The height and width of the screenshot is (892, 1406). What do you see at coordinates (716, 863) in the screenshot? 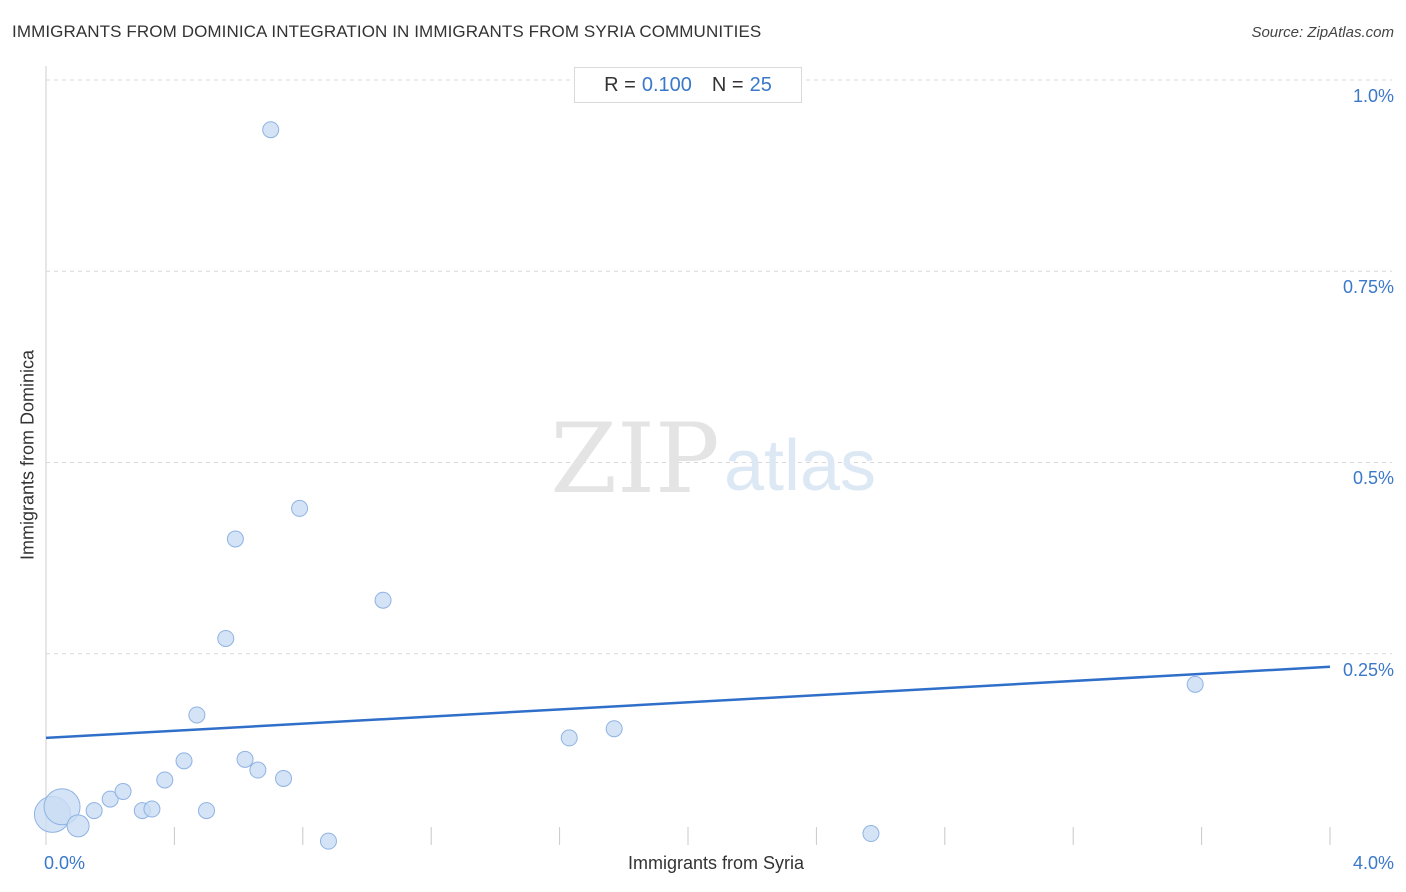
I see `x-axis-label: Immigrants from Syria` at bounding box center [716, 863].